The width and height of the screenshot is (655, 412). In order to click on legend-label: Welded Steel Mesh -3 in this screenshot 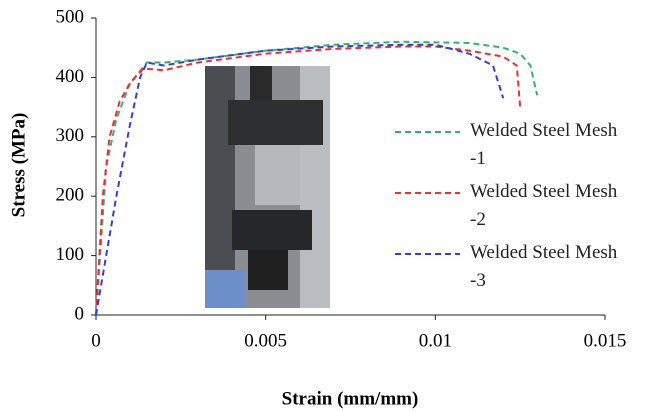, I will do `click(544, 266)`.